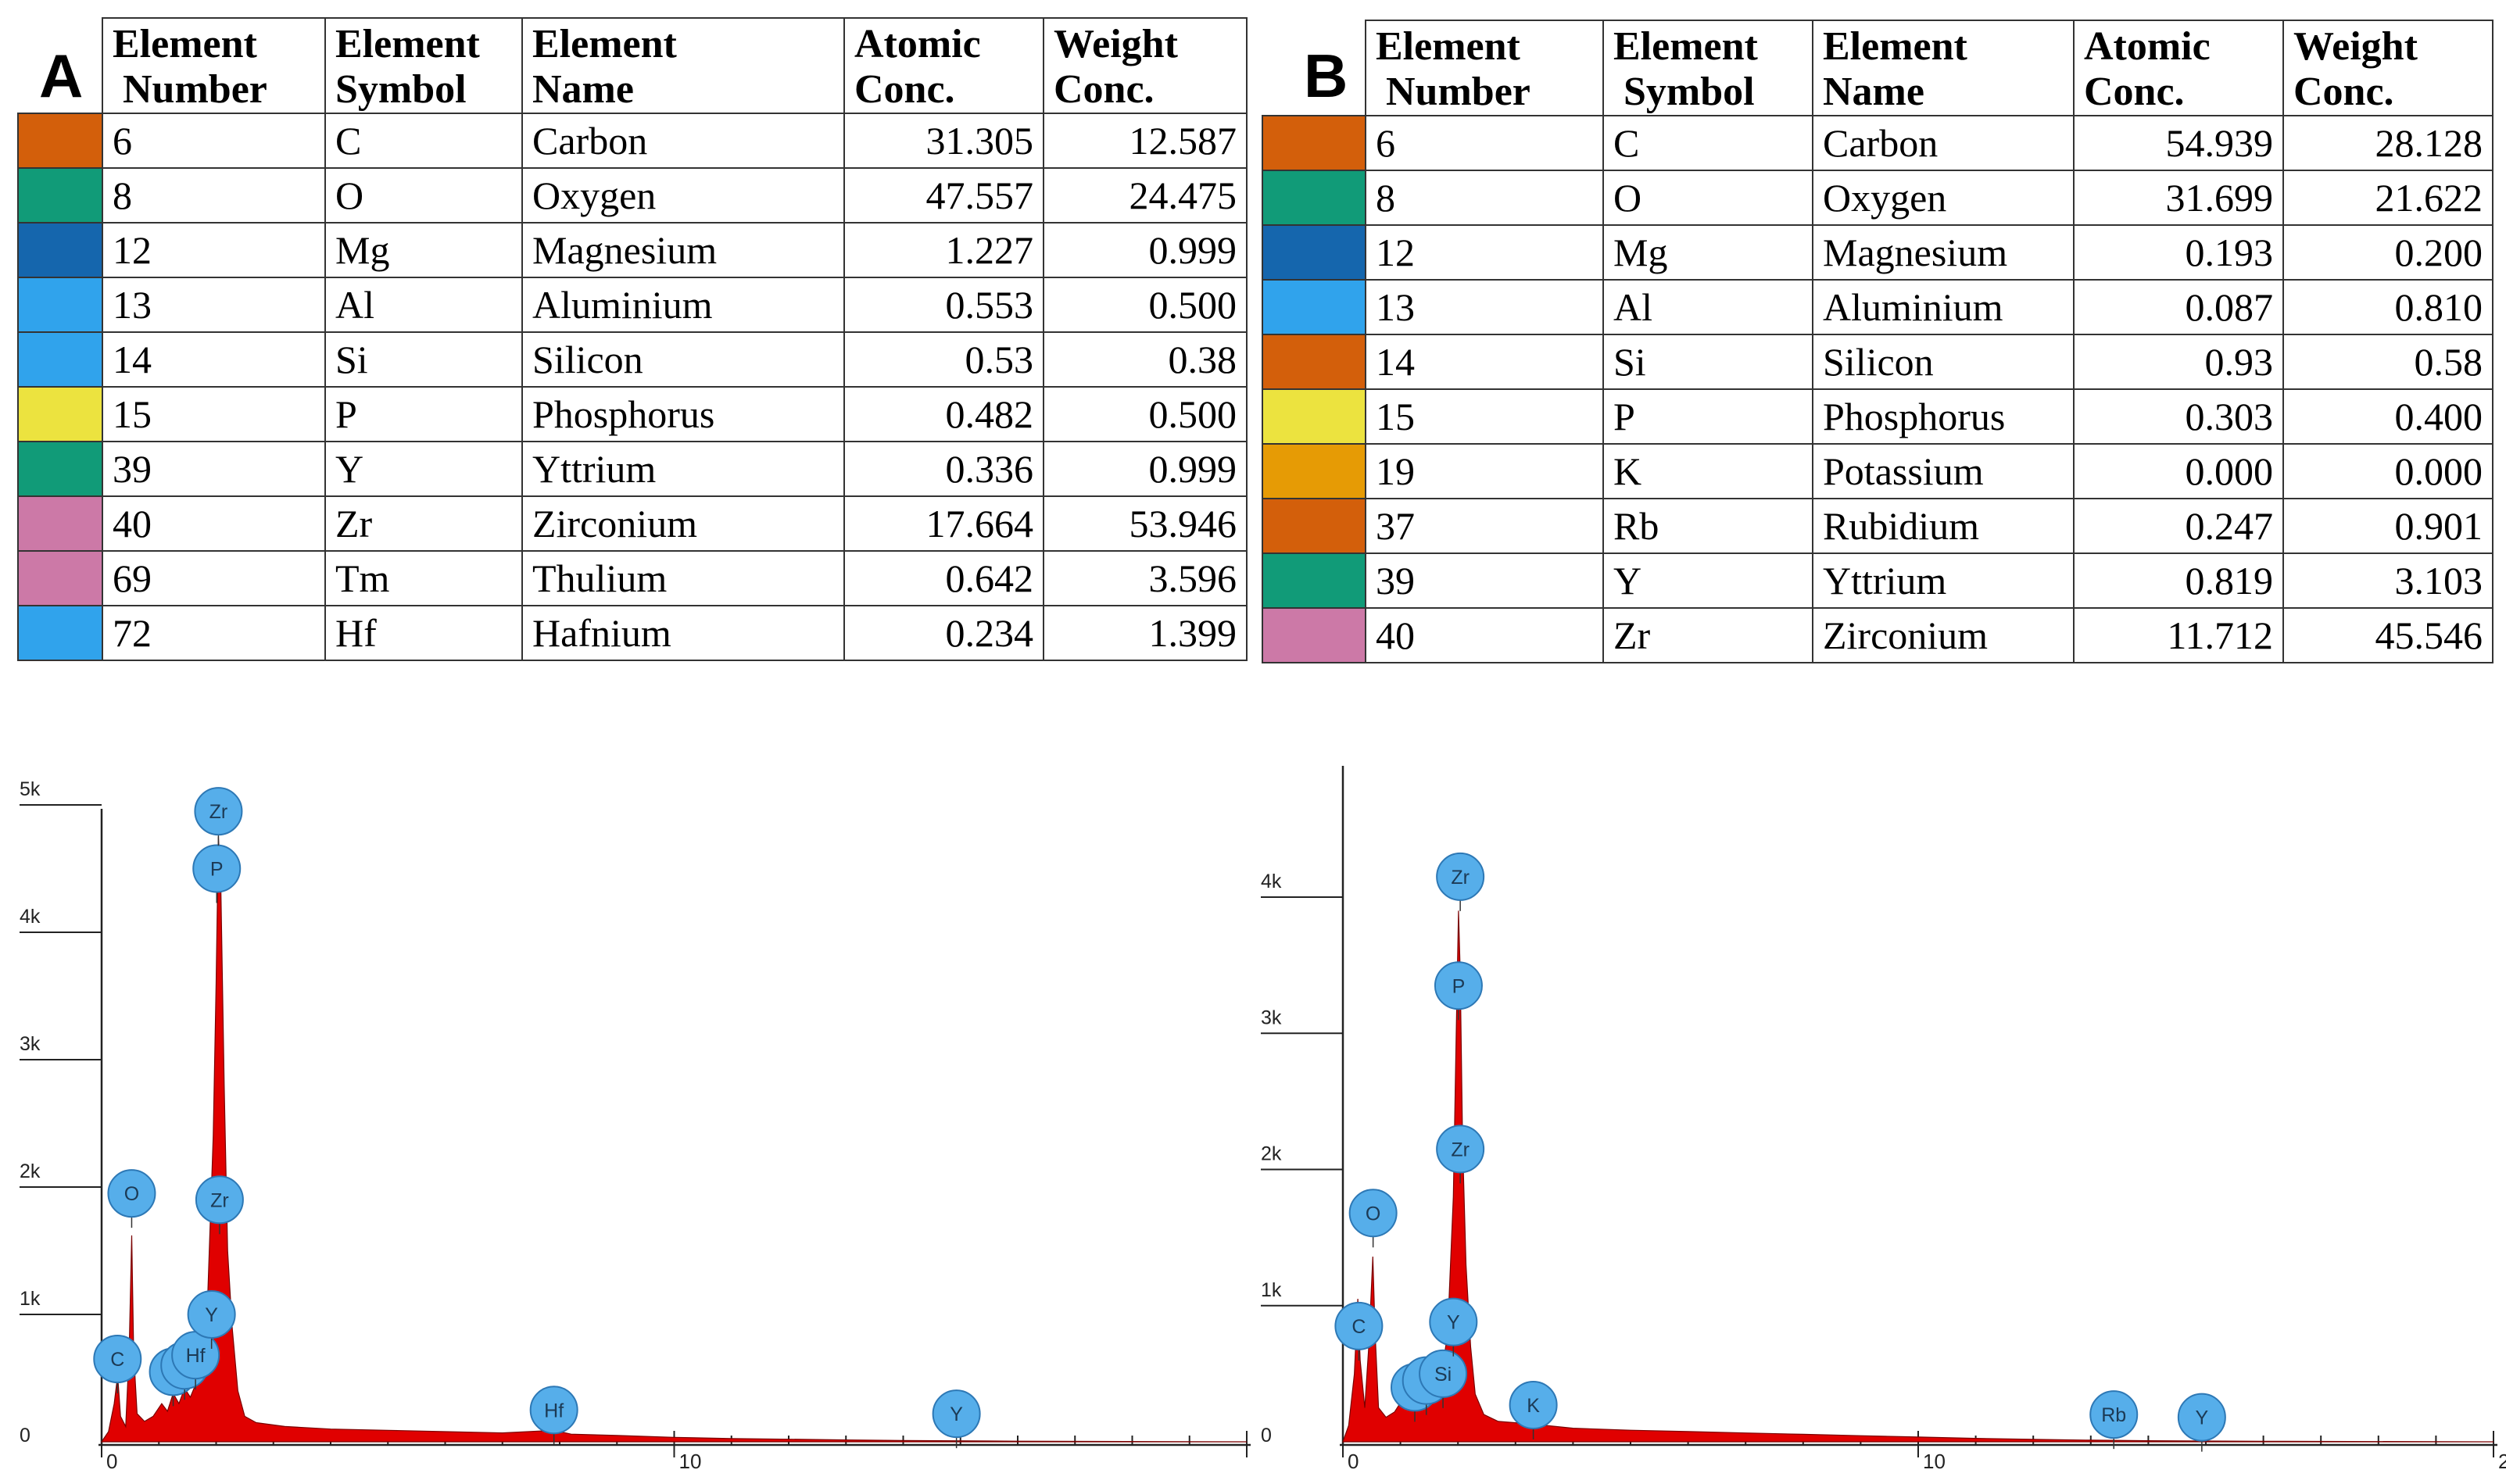 This screenshot has height=1484, width=2506. I want to click on header-weight-conc: Weight Conc., so click(2387, 68).